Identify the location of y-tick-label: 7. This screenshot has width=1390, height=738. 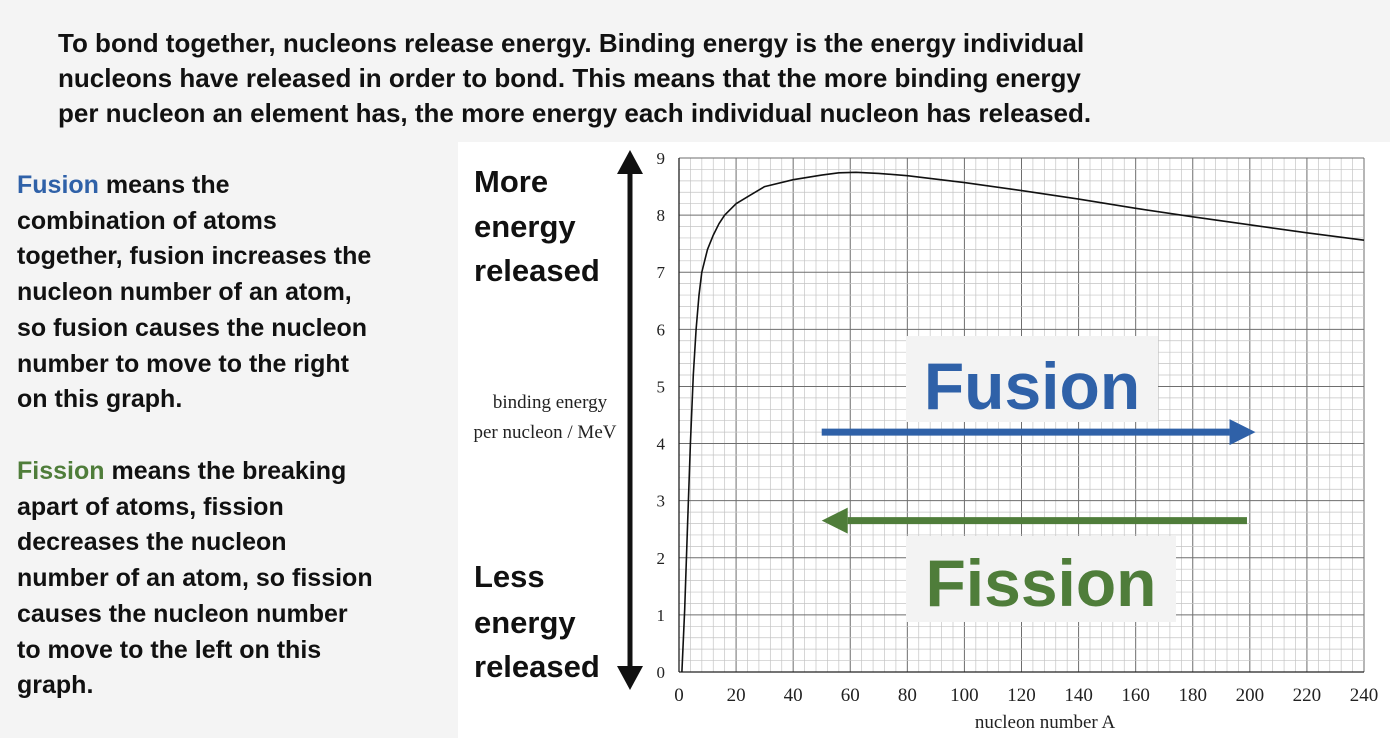
(661, 272).